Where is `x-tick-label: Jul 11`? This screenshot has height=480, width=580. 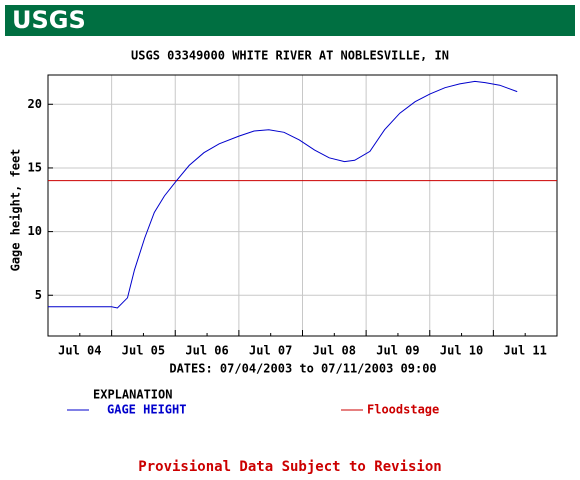 x-tick-label: Jul 11 is located at coordinates (525, 351).